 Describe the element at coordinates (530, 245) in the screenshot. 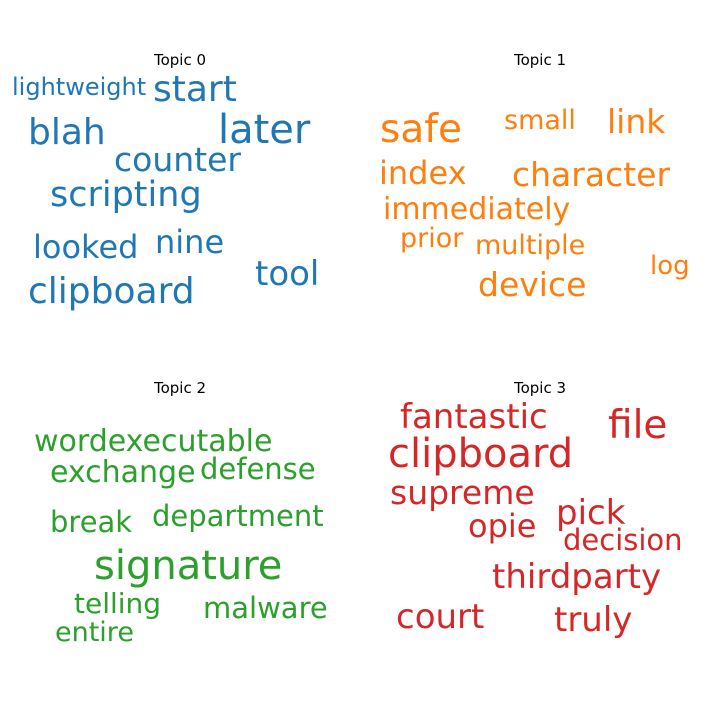

I see `word-multiple: multiple` at that location.